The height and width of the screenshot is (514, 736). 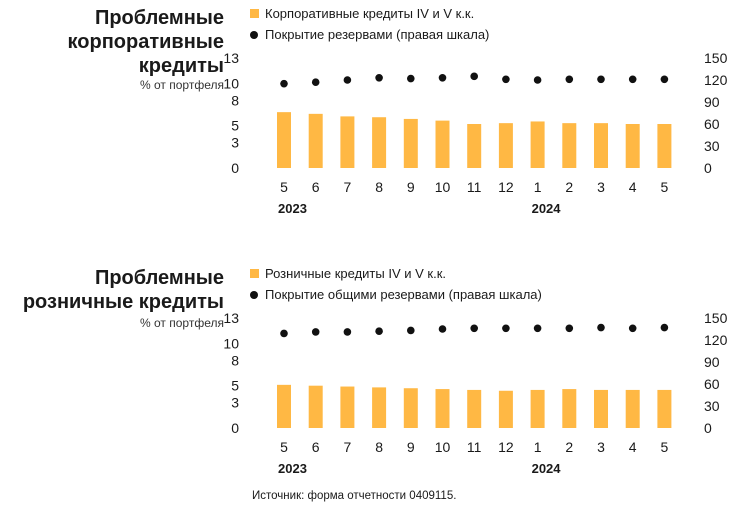 I want to click on x-tick-label: 8, so click(x=379, y=187).